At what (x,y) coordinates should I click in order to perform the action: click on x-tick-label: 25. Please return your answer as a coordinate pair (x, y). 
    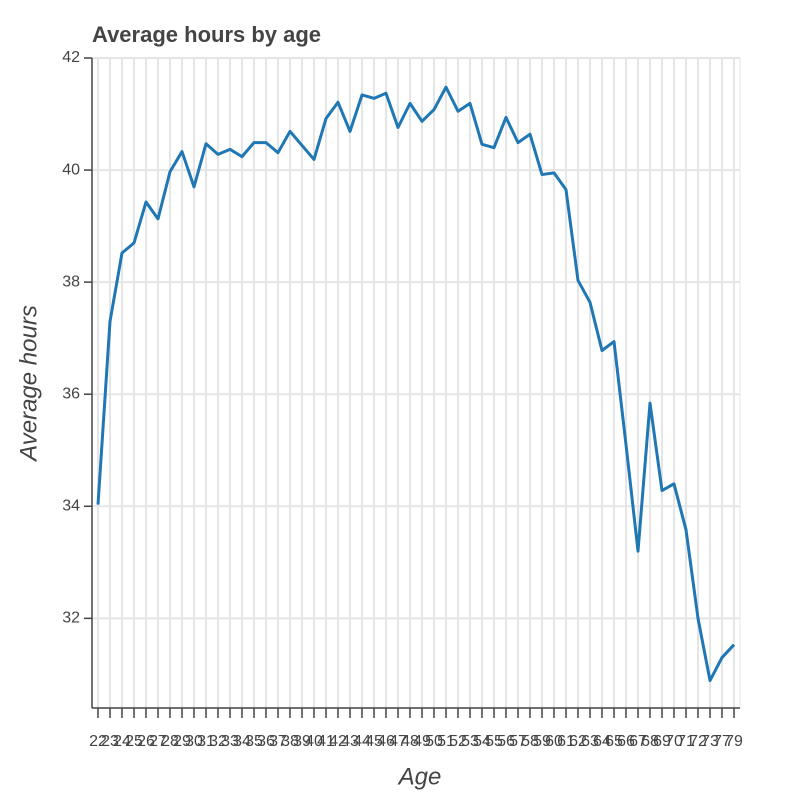
    Looking at the image, I should click on (134, 741).